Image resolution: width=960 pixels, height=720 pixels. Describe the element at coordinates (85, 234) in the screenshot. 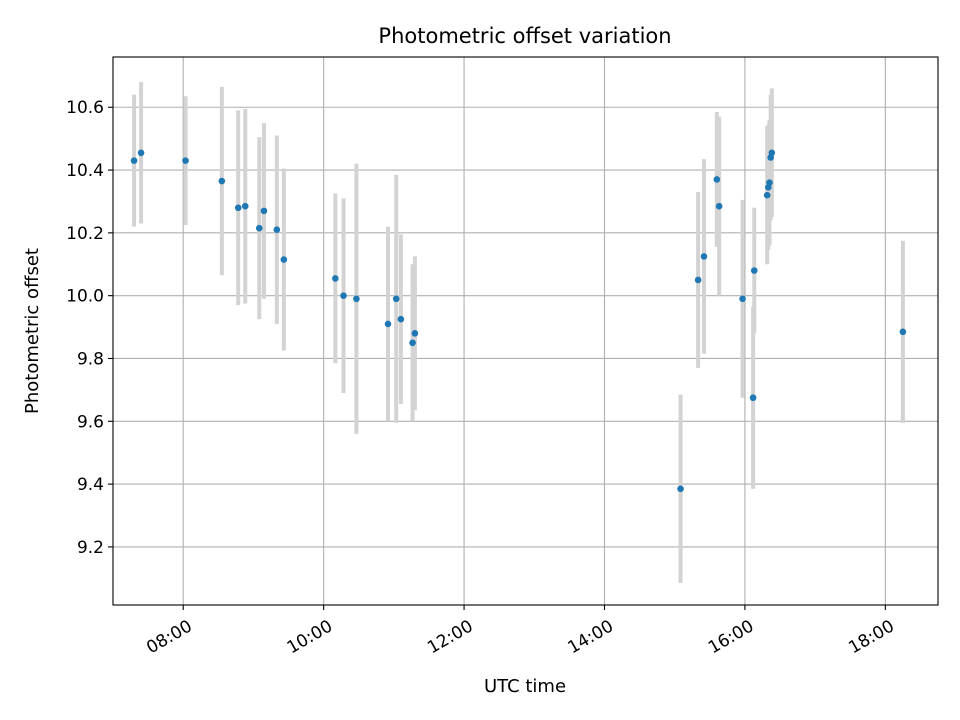

I see `y-tick-label: 10.2` at that location.